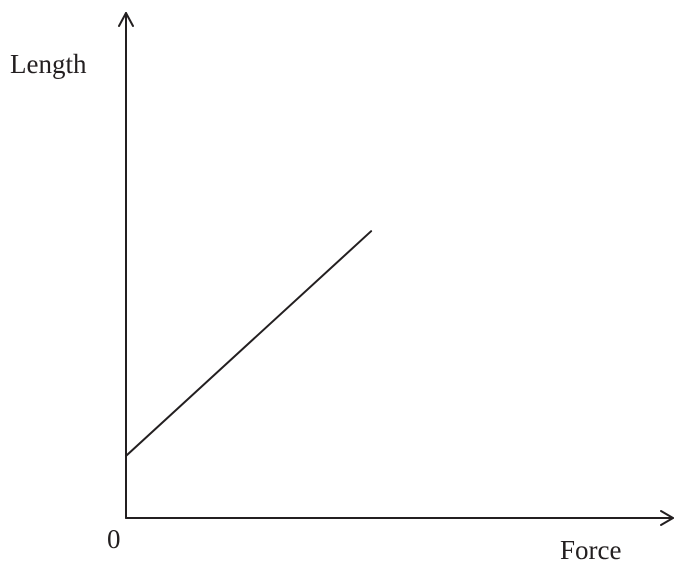 This screenshot has height=565, width=675. I want to click on series-layer, so click(249, 343).